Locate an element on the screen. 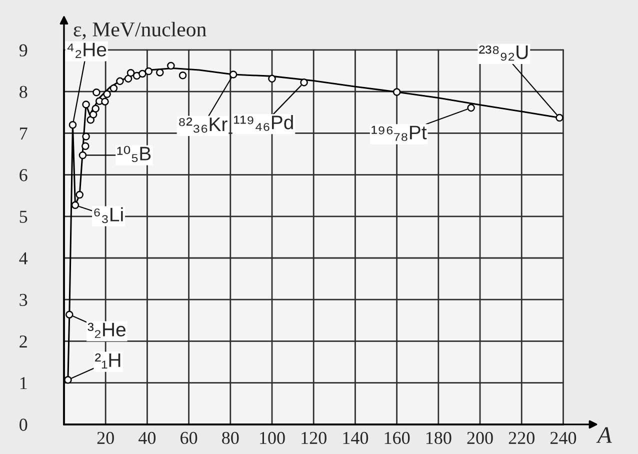  y-tick-label: 0 is located at coordinates (24, 424).